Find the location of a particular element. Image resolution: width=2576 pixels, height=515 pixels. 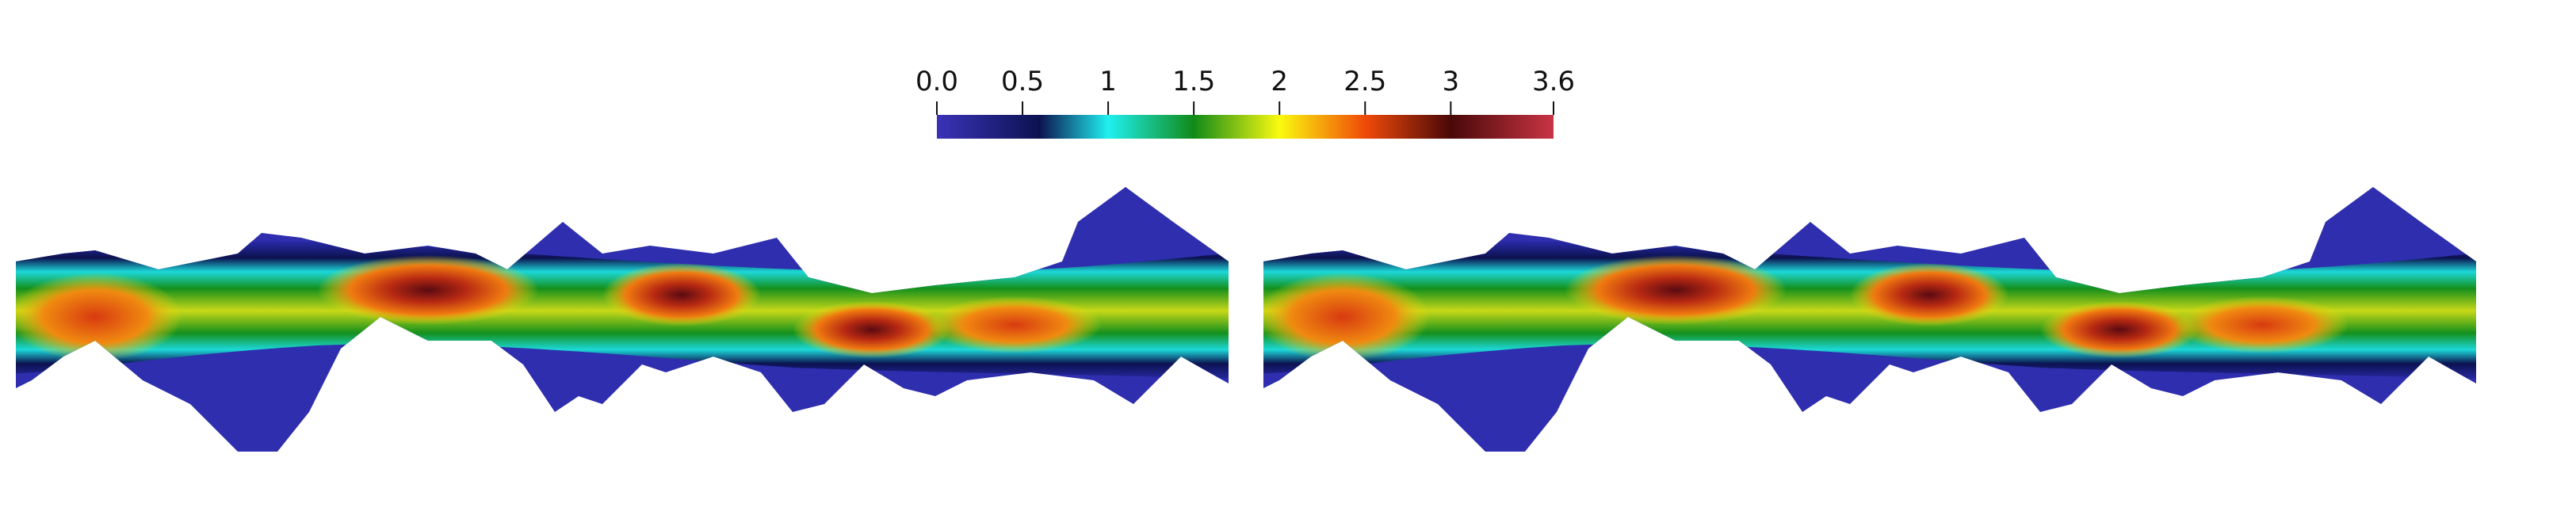

tick-label: 2 is located at coordinates (1280, 81).